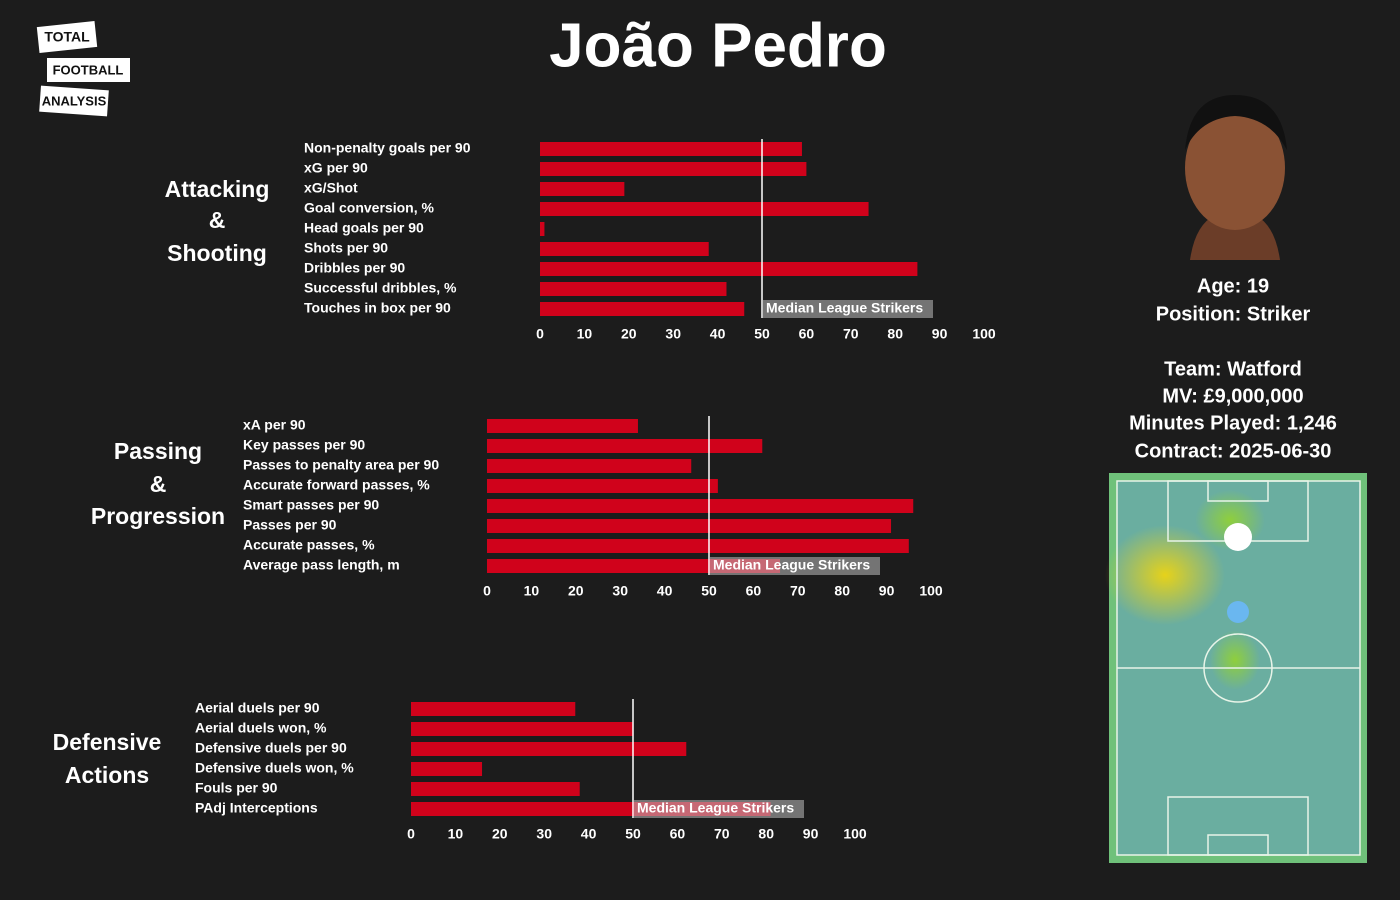 This screenshot has height=900, width=1400. Describe the element at coordinates (158, 451) in the screenshot. I see `section-label: Passing` at that location.